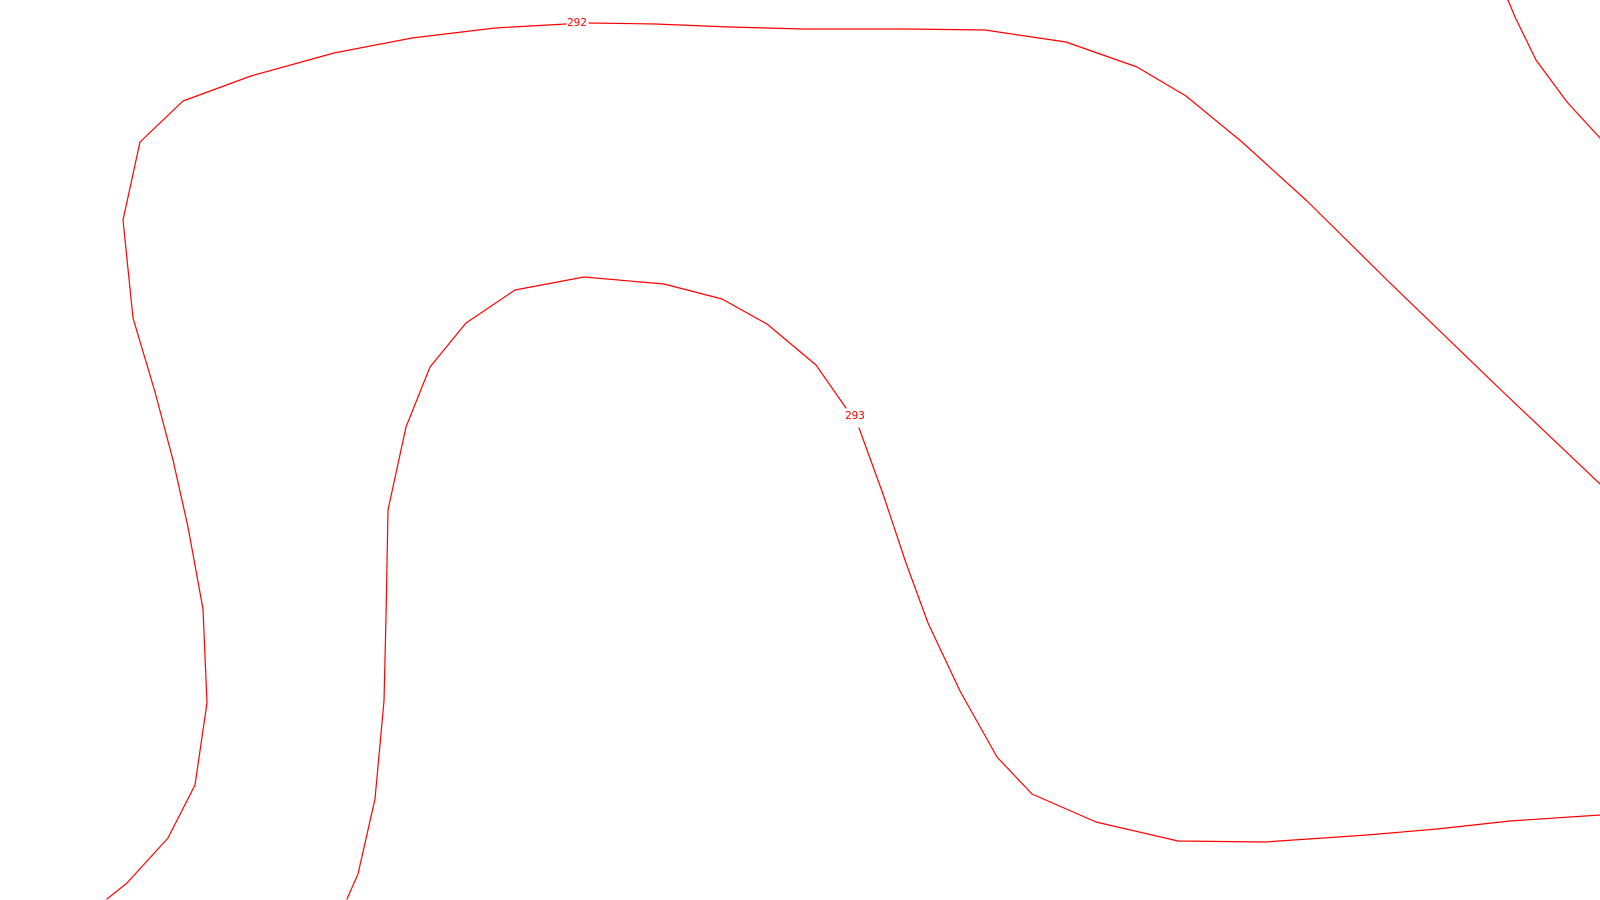 This screenshot has width=1600, height=900. What do you see at coordinates (577, 22) in the screenshot?
I see `contour-292-label: 292` at bounding box center [577, 22].